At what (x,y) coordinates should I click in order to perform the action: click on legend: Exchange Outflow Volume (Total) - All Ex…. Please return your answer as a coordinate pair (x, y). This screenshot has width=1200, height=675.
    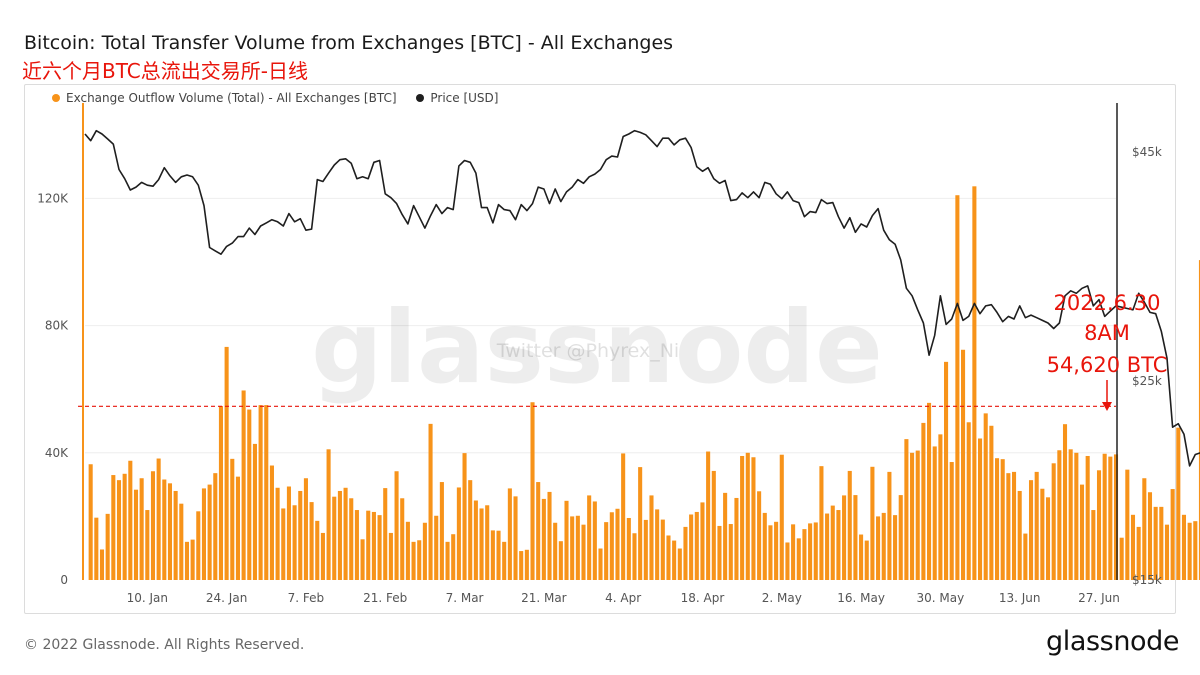
    Looking at the image, I should click on (283, 98).